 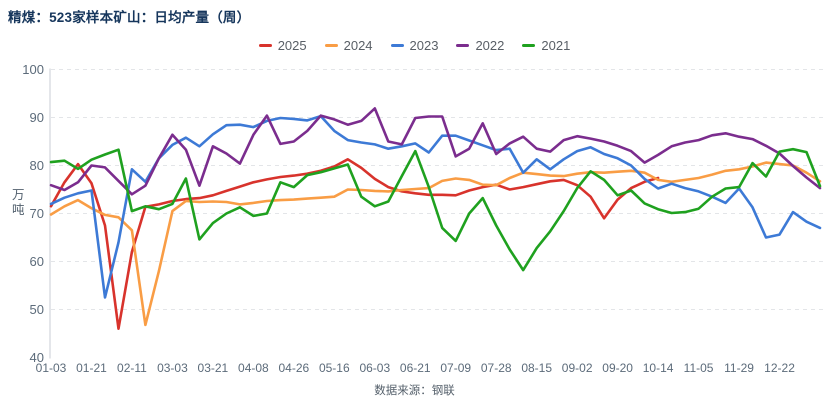 What do you see at coordinates (739, 368) in the screenshot?
I see `x-axis-tick-label: 11-29` at bounding box center [739, 368].